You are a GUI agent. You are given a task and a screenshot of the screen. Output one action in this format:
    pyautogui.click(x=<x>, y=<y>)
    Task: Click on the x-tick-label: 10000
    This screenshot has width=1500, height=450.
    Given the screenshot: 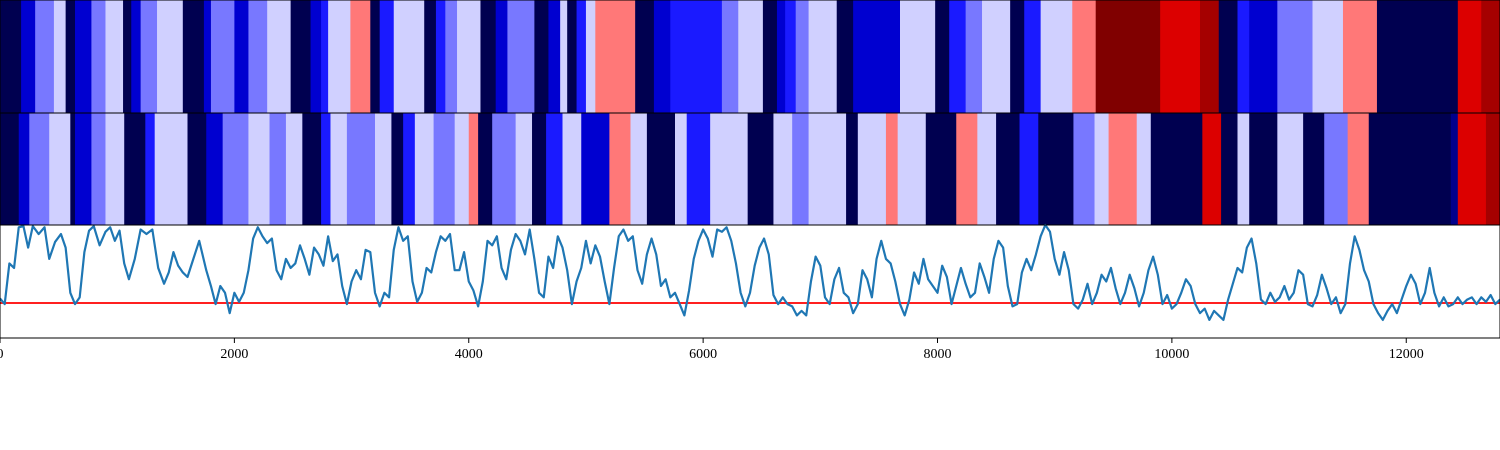 What is the action you would take?
    pyautogui.click(x=1171, y=354)
    